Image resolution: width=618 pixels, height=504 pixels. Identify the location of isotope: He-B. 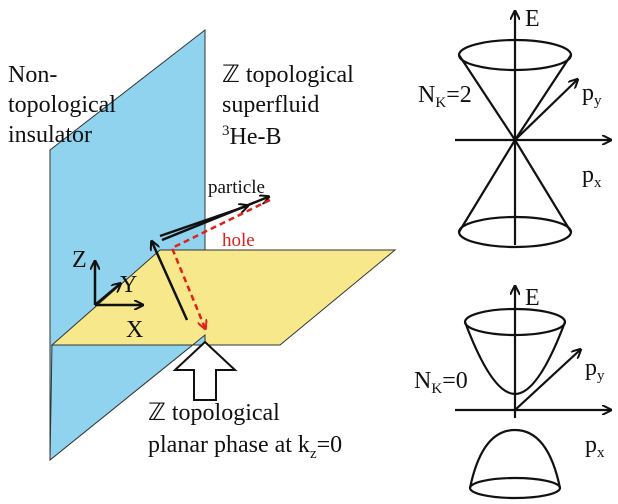
(256, 137).